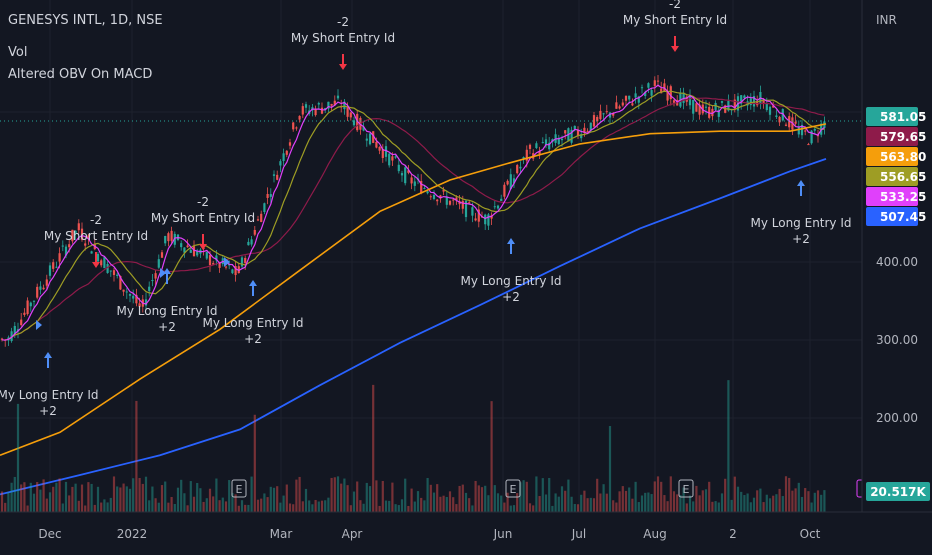 The image size is (932, 555). I want to click on earnings-box, so click(239, 488).